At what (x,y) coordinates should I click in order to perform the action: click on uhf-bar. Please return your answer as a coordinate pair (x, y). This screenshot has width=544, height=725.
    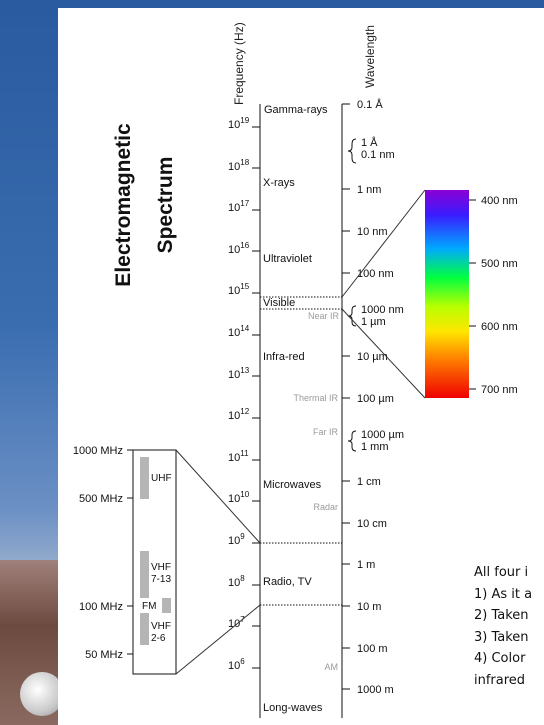
    Looking at the image, I should click on (144, 478).